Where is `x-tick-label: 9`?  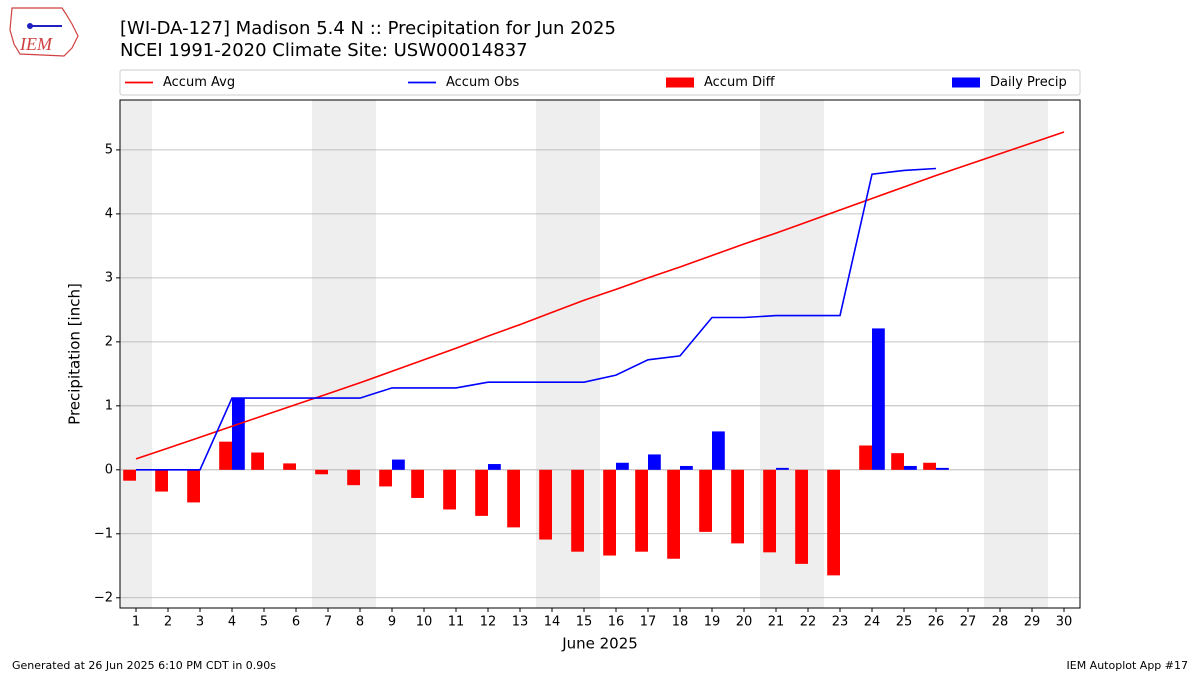
x-tick-label: 9 is located at coordinates (392, 622).